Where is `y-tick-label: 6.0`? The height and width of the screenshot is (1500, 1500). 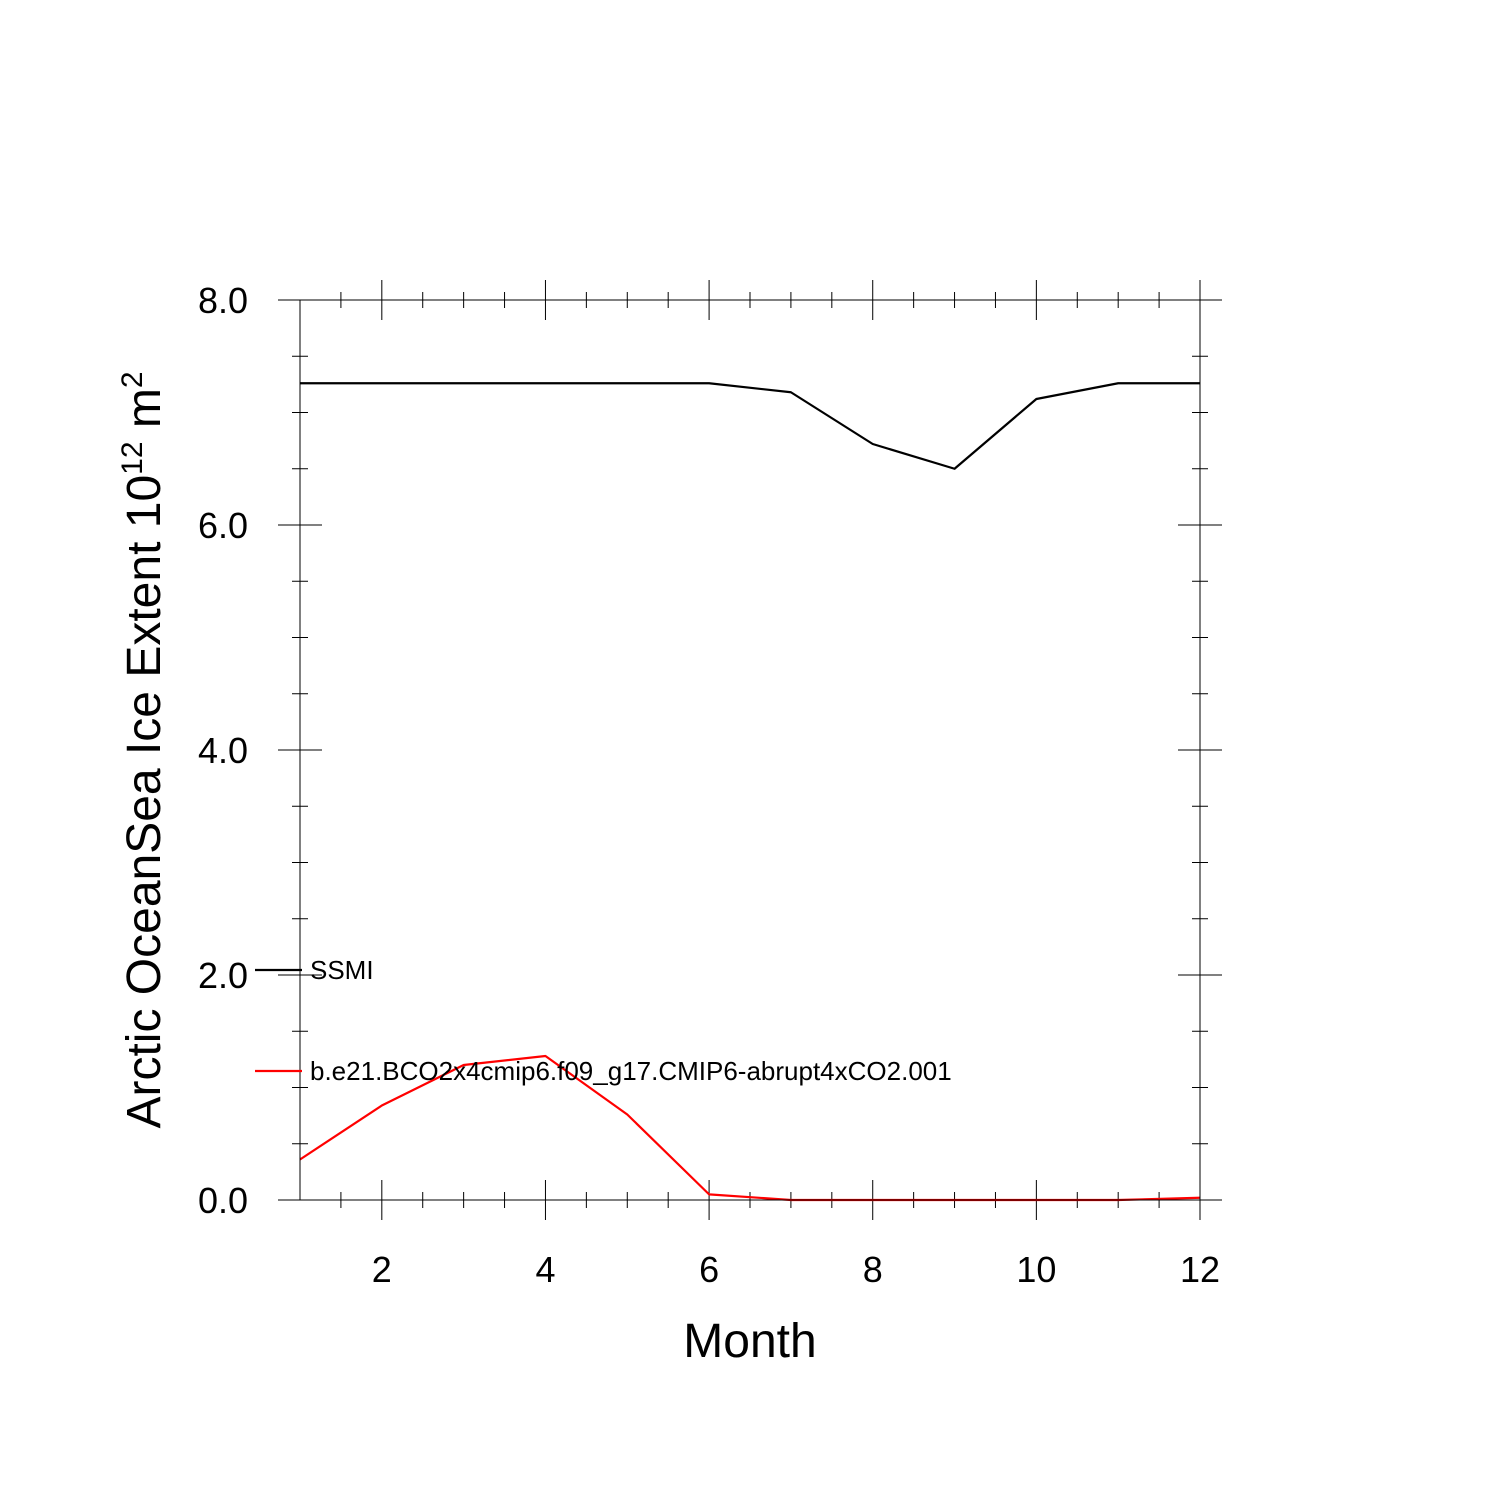 y-tick-label: 6.0 is located at coordinates (223, 525).